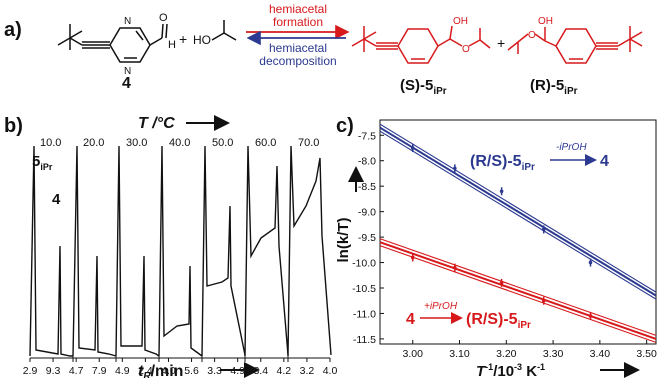 This screenshot has width=659, height=378. Describe the element at coordinates (498, 321) in the screenshot. I see `series-target-formation: (R/S)-5iPr` at that location.